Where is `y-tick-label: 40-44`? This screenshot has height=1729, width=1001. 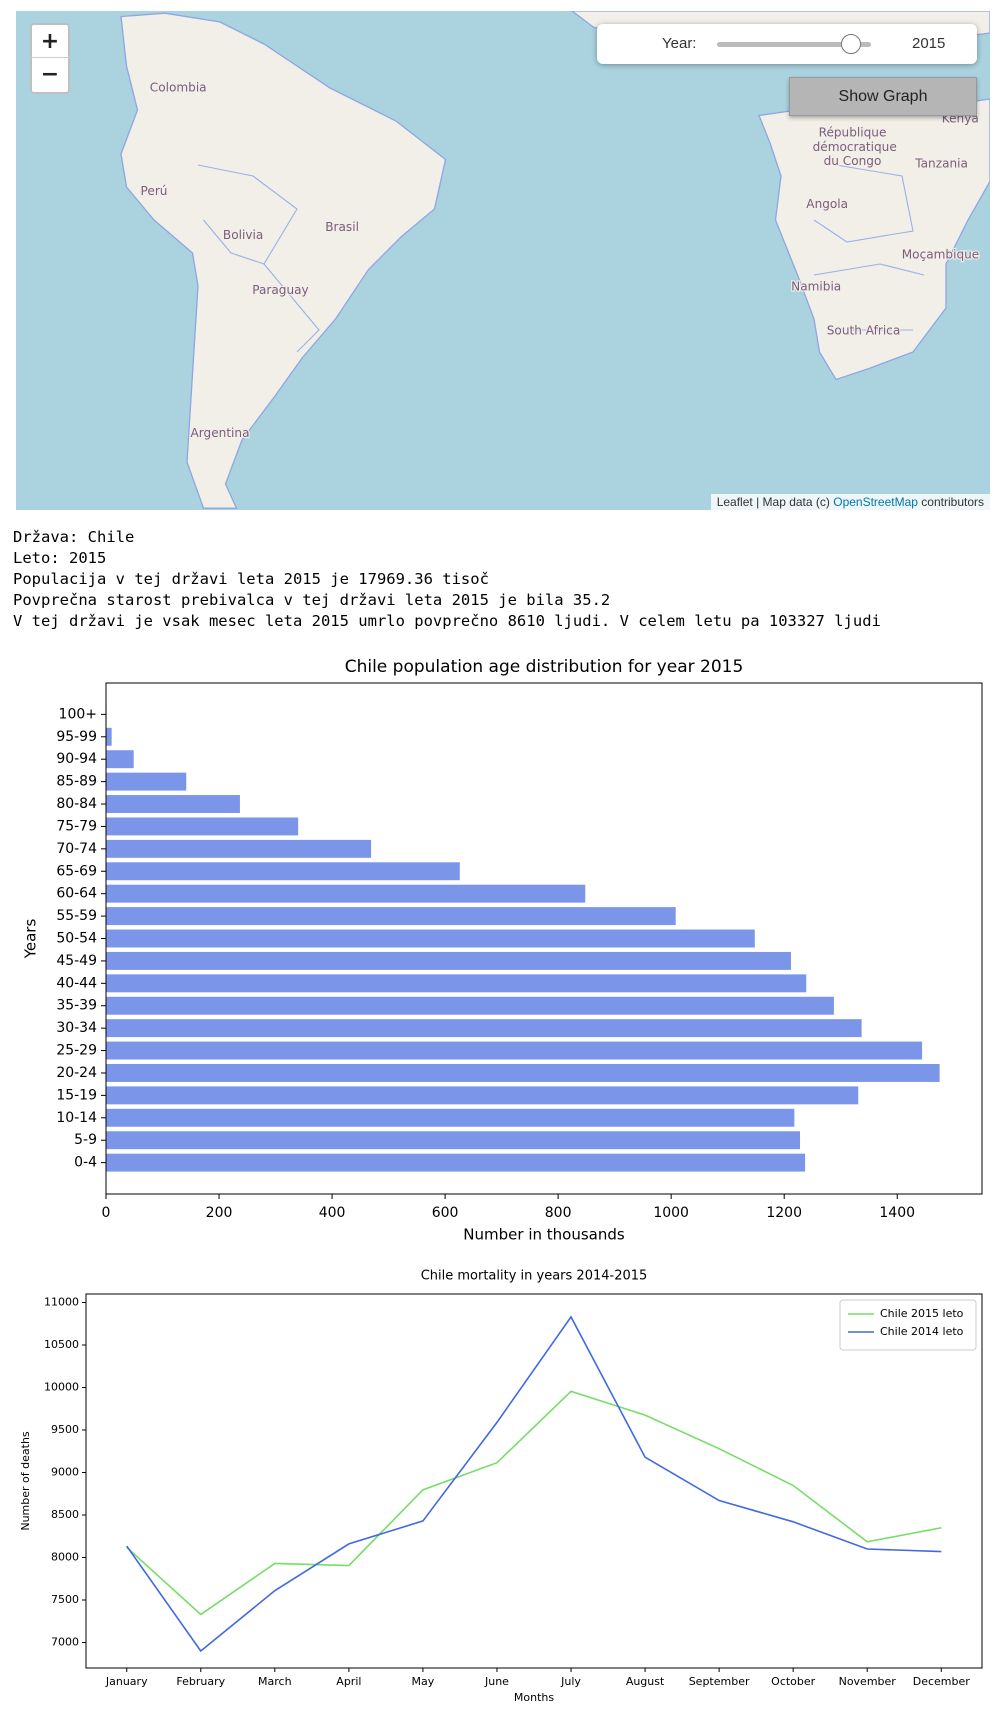
y-tick-label: 40-44 is located at coordinates (76, 983).